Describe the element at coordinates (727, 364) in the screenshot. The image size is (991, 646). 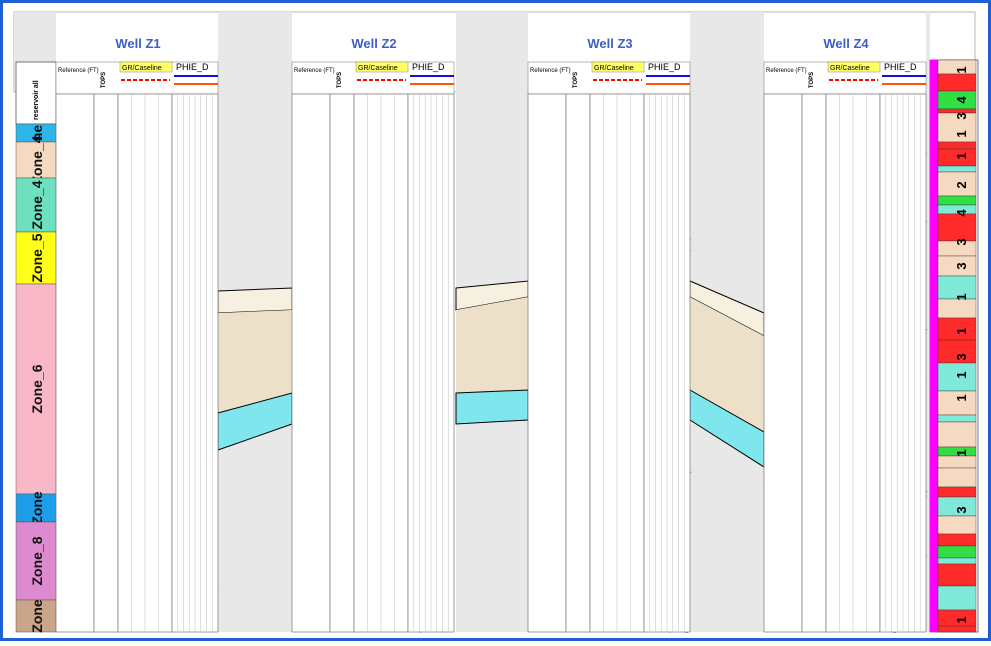
I see `corr-mid-z3-z4` at that location.